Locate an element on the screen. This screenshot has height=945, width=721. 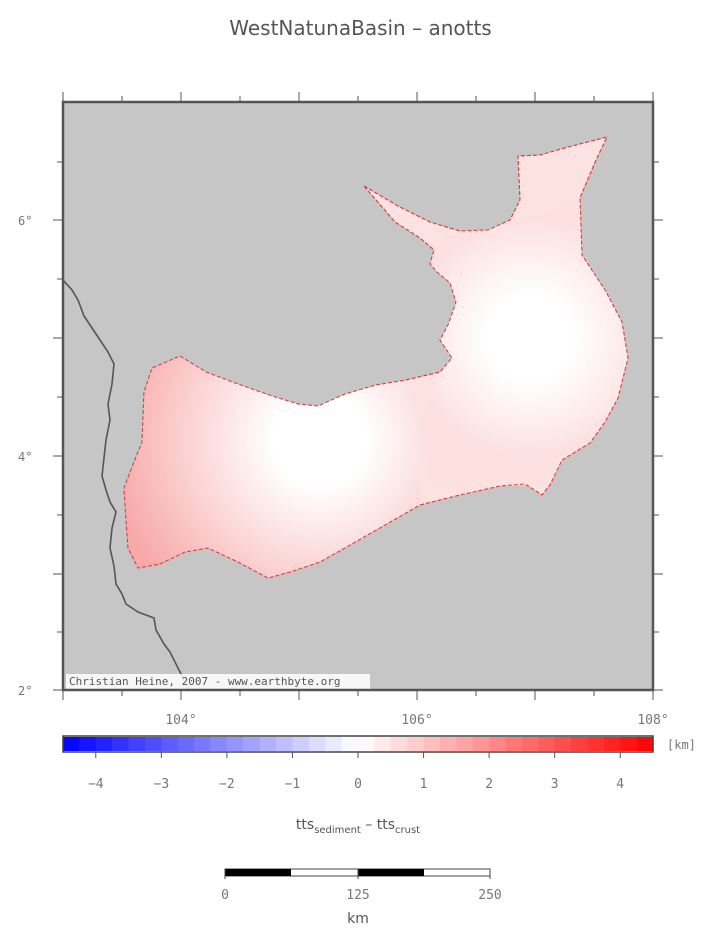
basin-east-shading is located at coordinates (524, 346).